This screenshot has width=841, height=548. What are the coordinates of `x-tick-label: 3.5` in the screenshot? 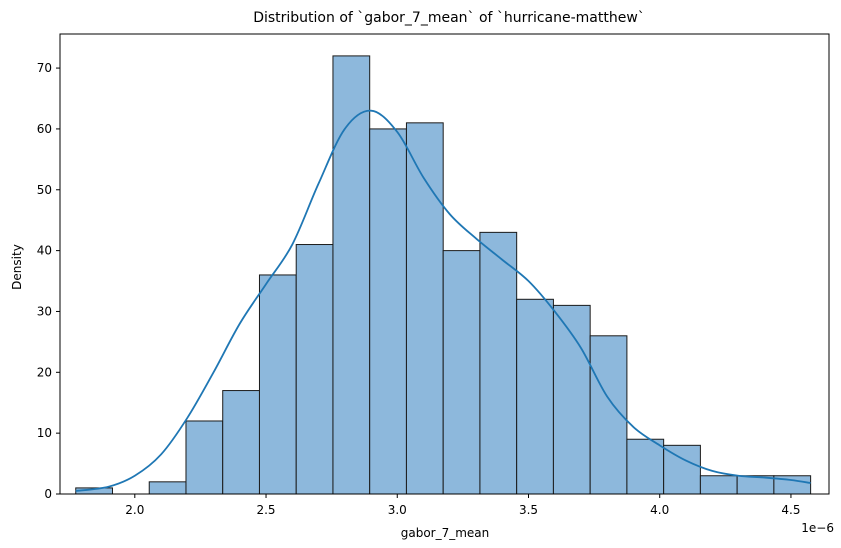 It's located at (528, 510).